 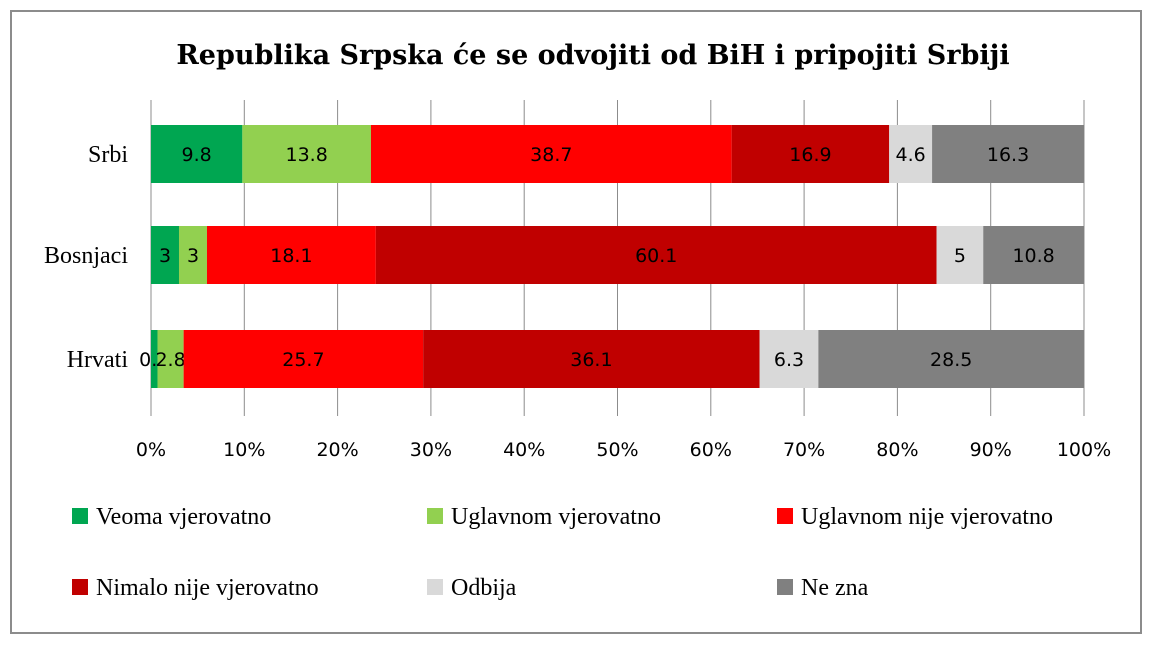 What do you see at coordinates (524, 450) in the screenshot?
I see `tick-label: 40%` at bounding box center [524, 450].